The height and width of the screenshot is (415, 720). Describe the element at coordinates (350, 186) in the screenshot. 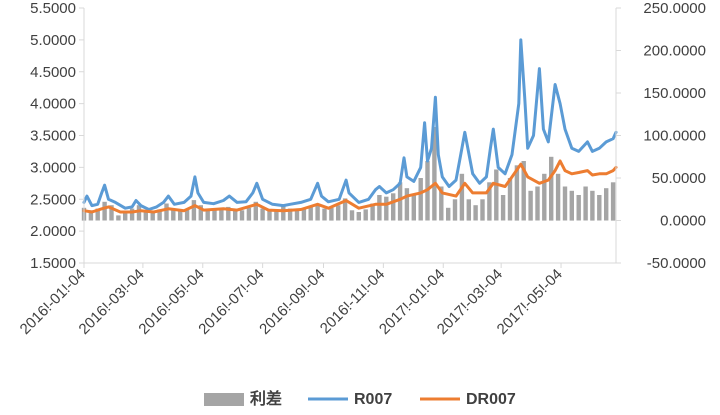

I see `series-line-dr007` at that location.